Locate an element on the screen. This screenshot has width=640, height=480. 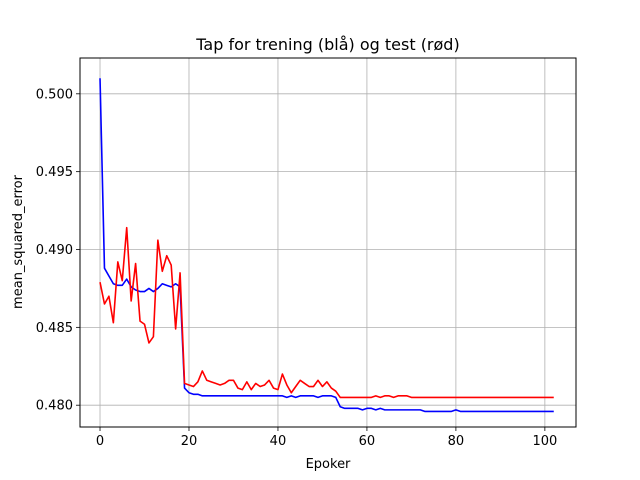
x-tick-label: 40 is located at coordinates (278, 441).